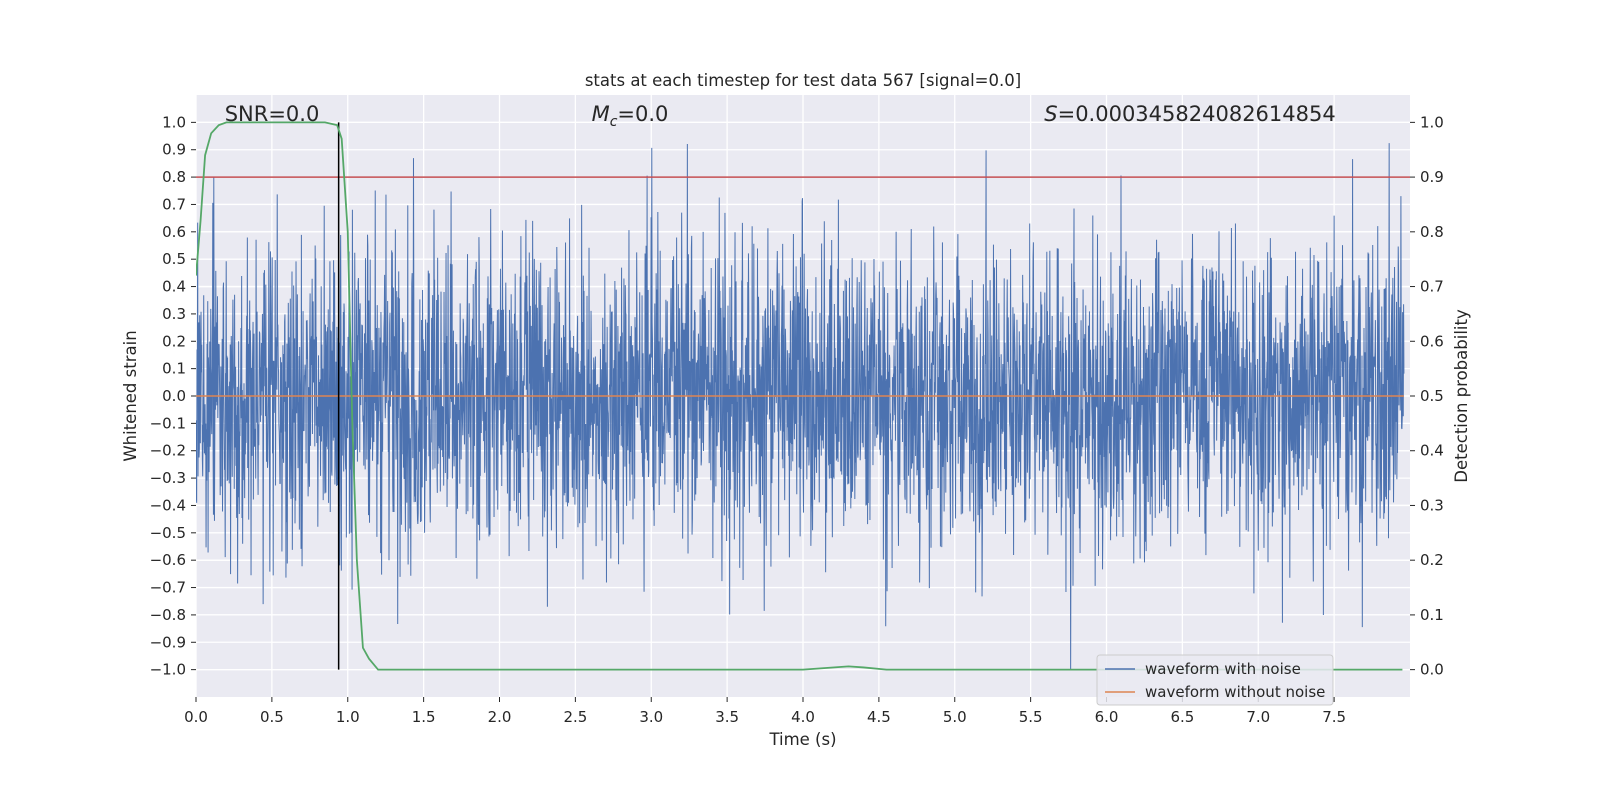 This screenshot has width=1600, height=800. Describe the element at coordinates (642, 114) in the screenshot. I see `mc-value: =0.0` at that location.